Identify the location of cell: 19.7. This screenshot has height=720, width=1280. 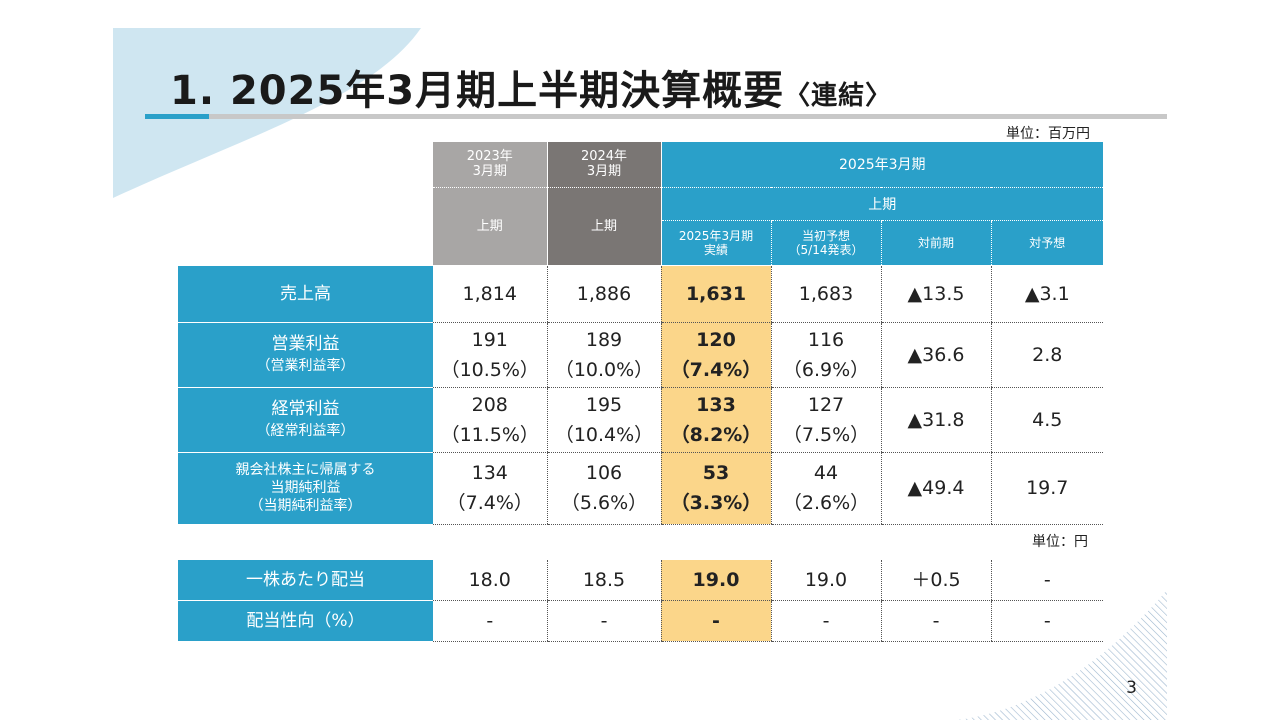
(1046, 488).